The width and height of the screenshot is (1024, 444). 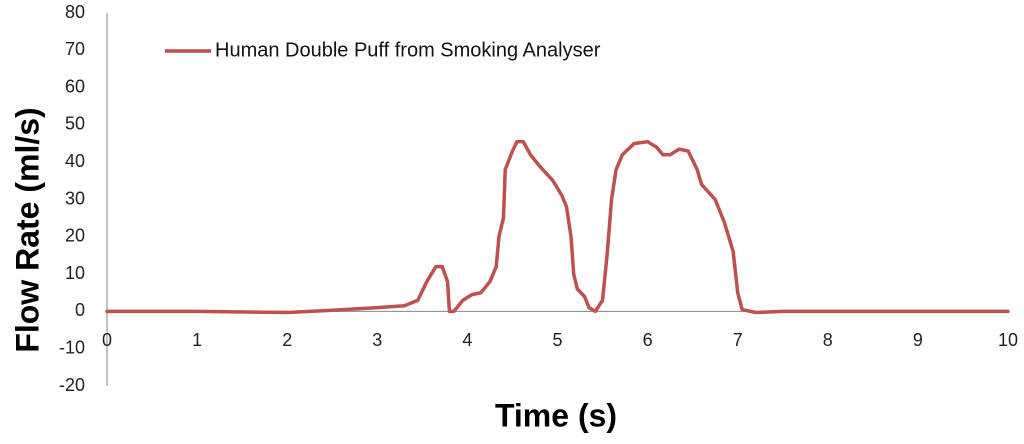 I want to click on x-tick-label: 7, so click(x=738, y=340).